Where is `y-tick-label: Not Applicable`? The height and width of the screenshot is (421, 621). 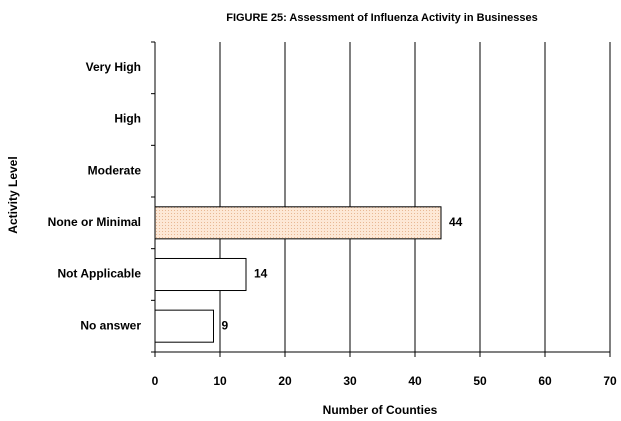
y-tick-label: Not Applicable is located at coordinates (99, 274).